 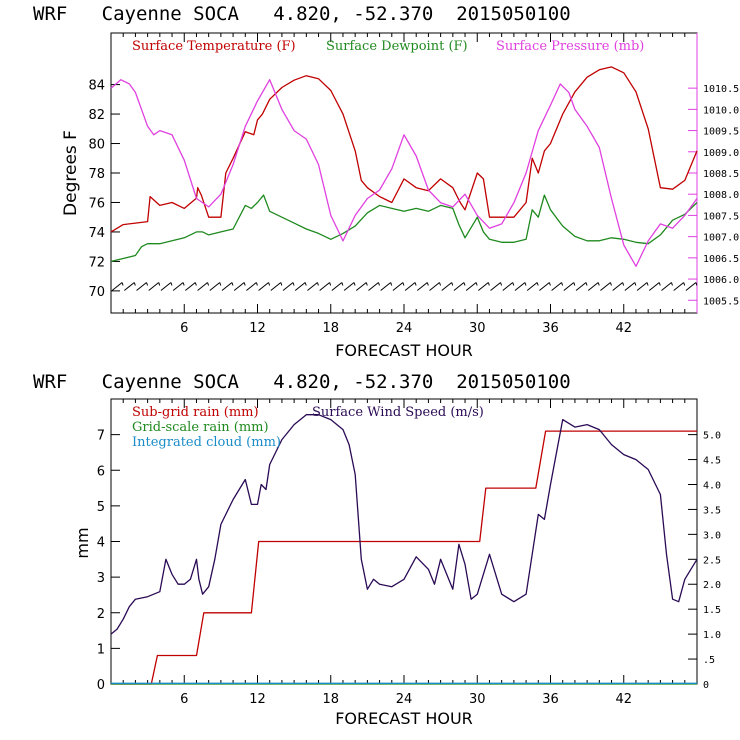 What do you see at coordinates (184, 699) in the screenshot?
I see `chart2-xtick-label: 6` at bounding box center [184, 699].